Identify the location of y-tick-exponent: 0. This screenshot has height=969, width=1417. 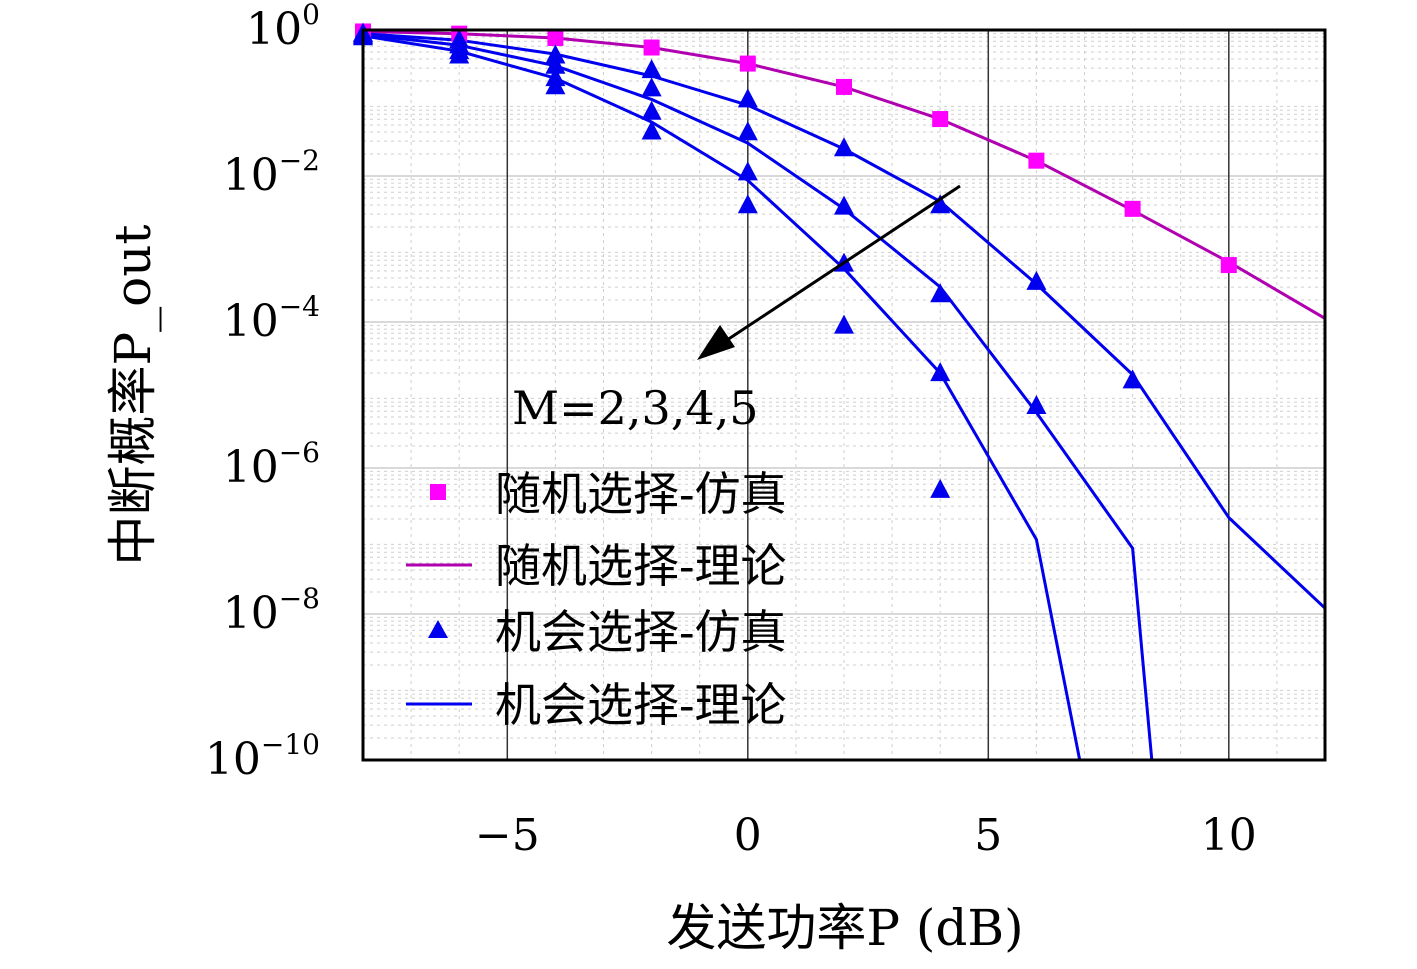
(311, 15).